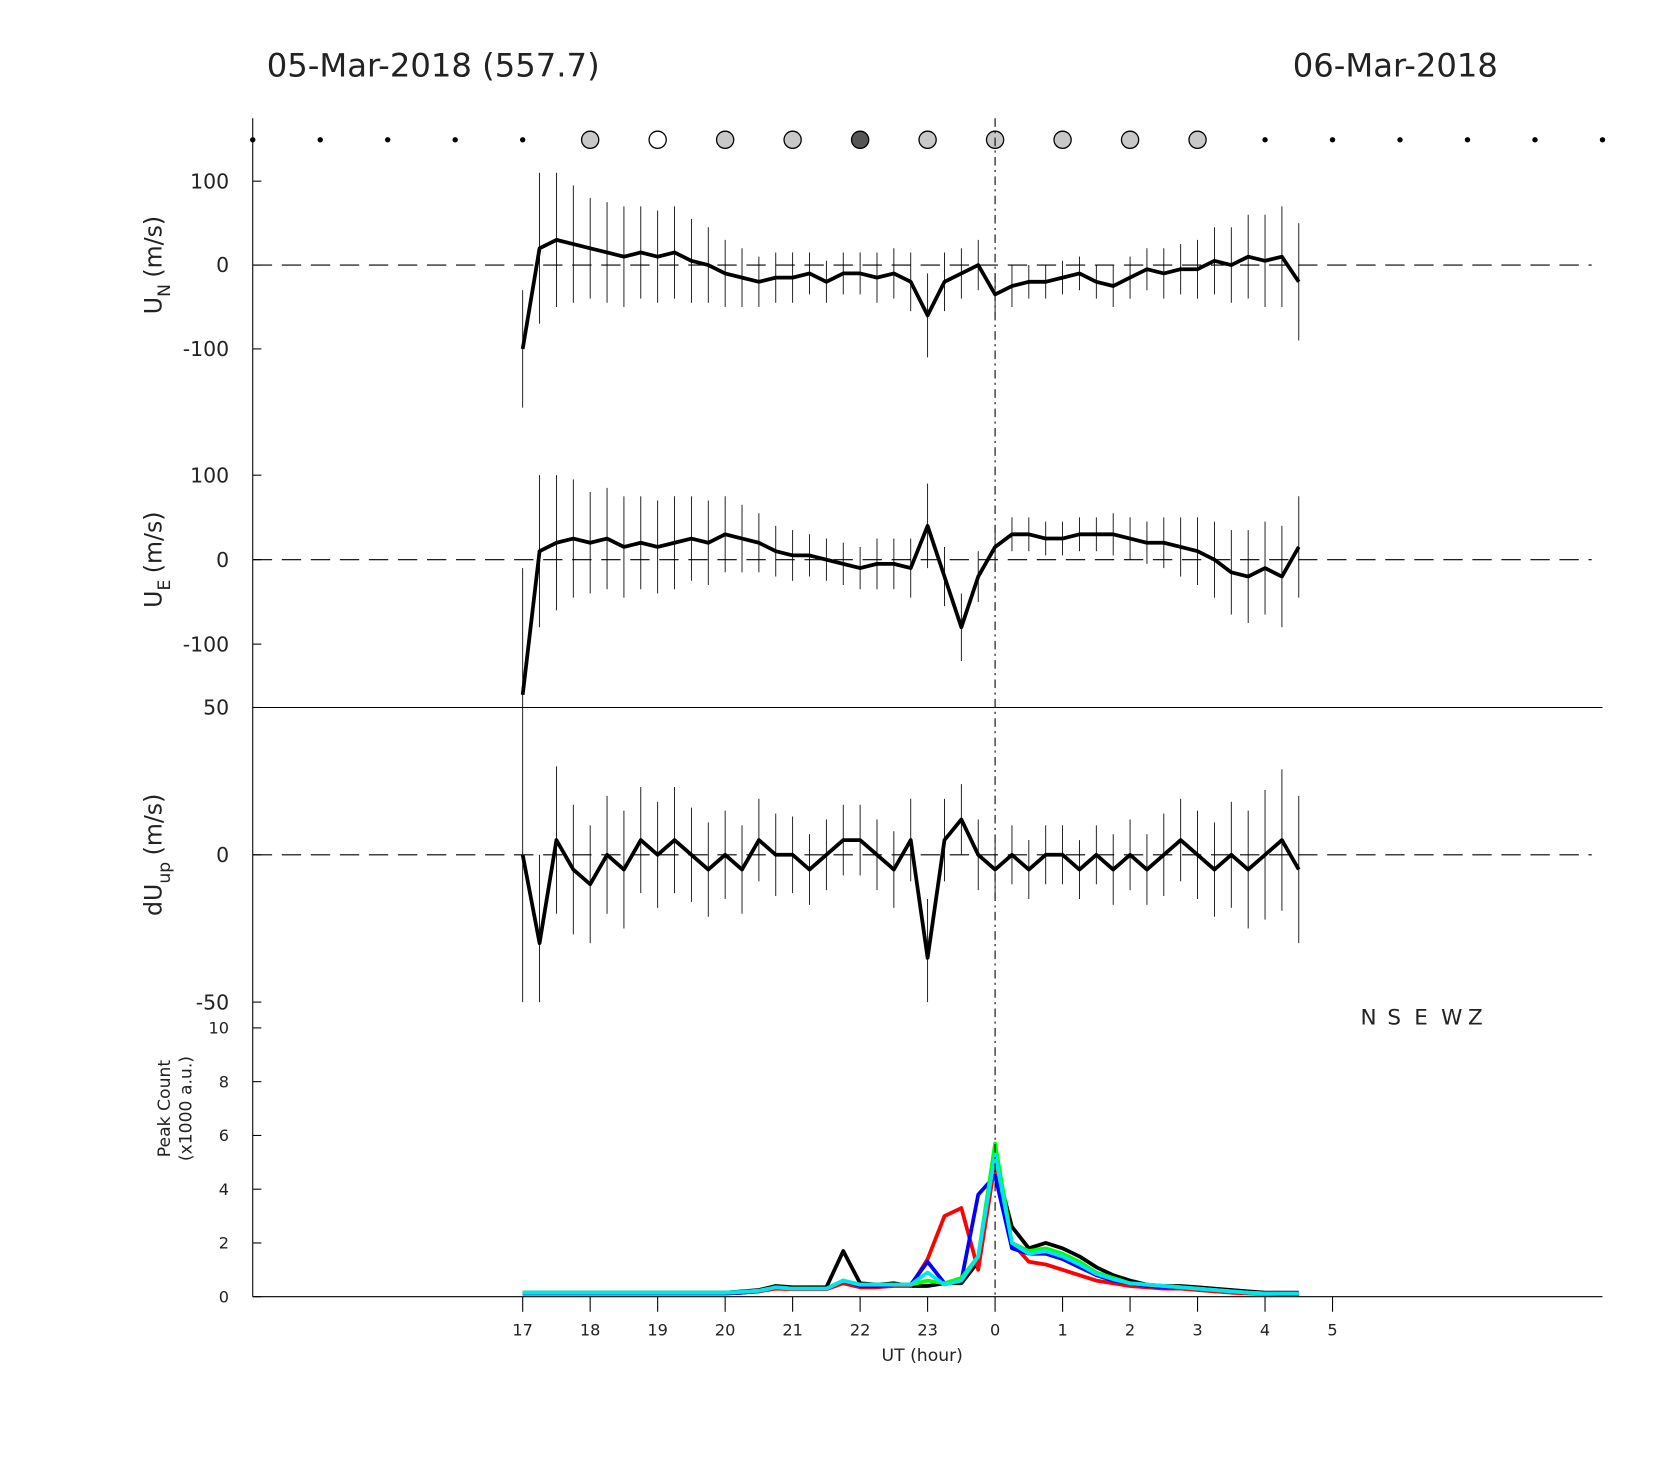 This screenshot has width=1667, height=1458. I want to click on x-tick-label: 22, so click(860, 1329).